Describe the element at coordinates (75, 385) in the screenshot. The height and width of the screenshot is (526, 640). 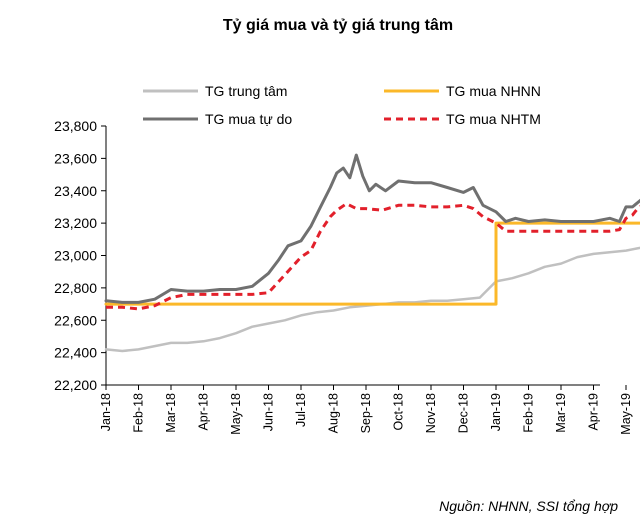
I see `y-tick-label: 22,200` at that location.